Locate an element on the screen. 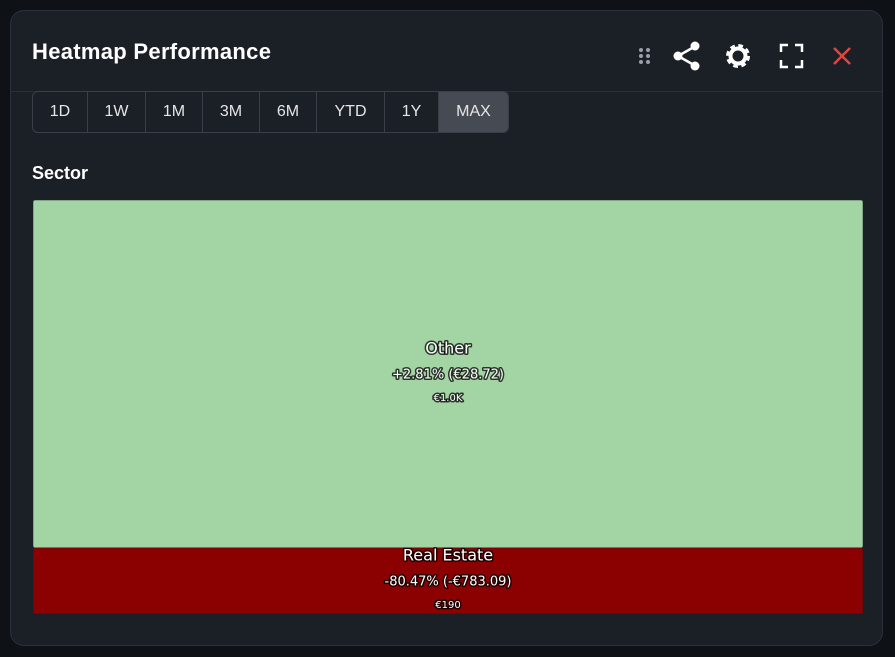 Image resolution: width=895 pixels, height=657 pixels. cell-change: -80.47% (-€783.09) is located at coordinates (448, 581).